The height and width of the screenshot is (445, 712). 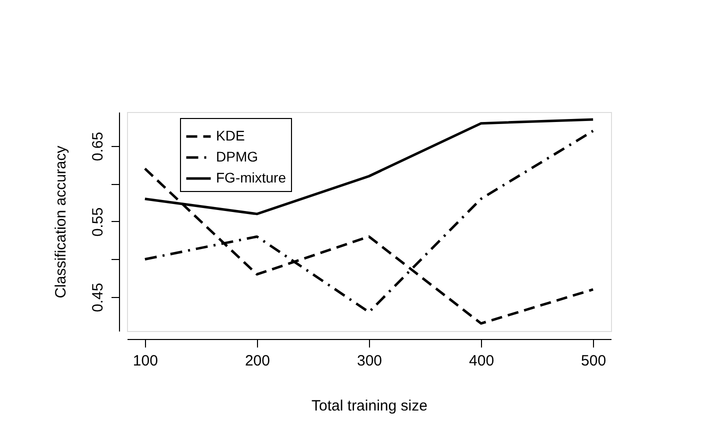 What do you see at coordinates (369, 361) in the screenshot?
I see `x-tick-label: 300` at bounding box center [369, 361].